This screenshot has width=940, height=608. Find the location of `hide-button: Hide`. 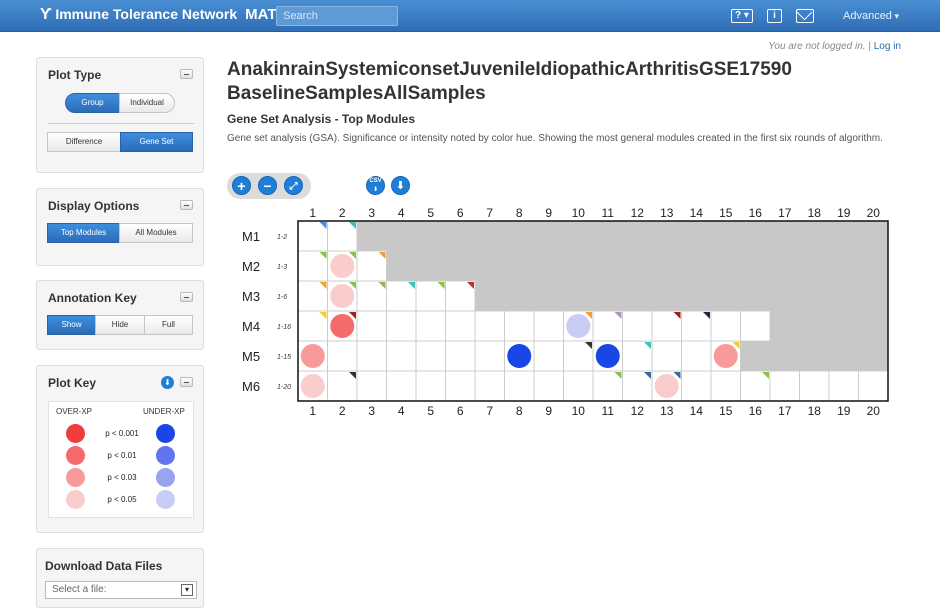

hide-button: Hide is located at coordinates (120, 325).